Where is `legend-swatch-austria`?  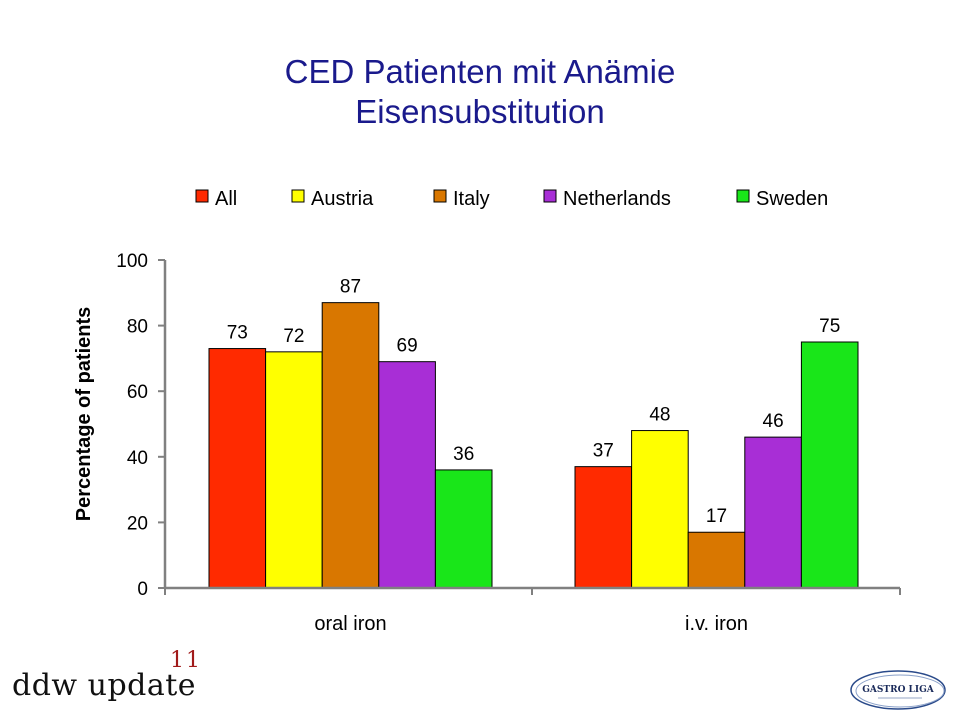 legend-swatch-austria is located at coordinates (298, 196).